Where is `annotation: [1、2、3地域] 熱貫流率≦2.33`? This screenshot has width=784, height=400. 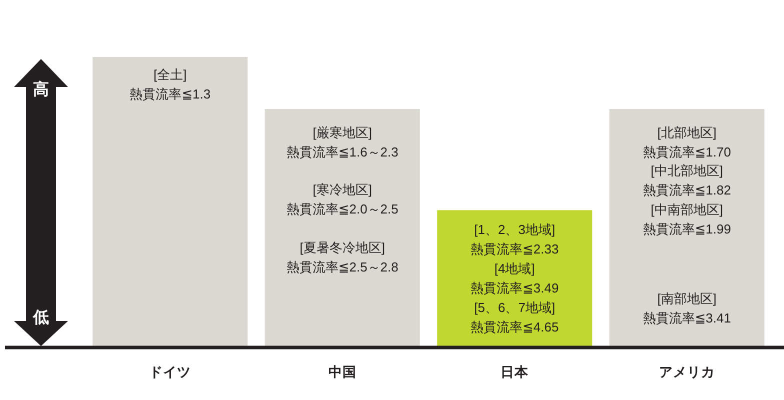 annotation: [1、2、3地域] 熱貫流率≦2.33 is located at coordinates (514, 239).